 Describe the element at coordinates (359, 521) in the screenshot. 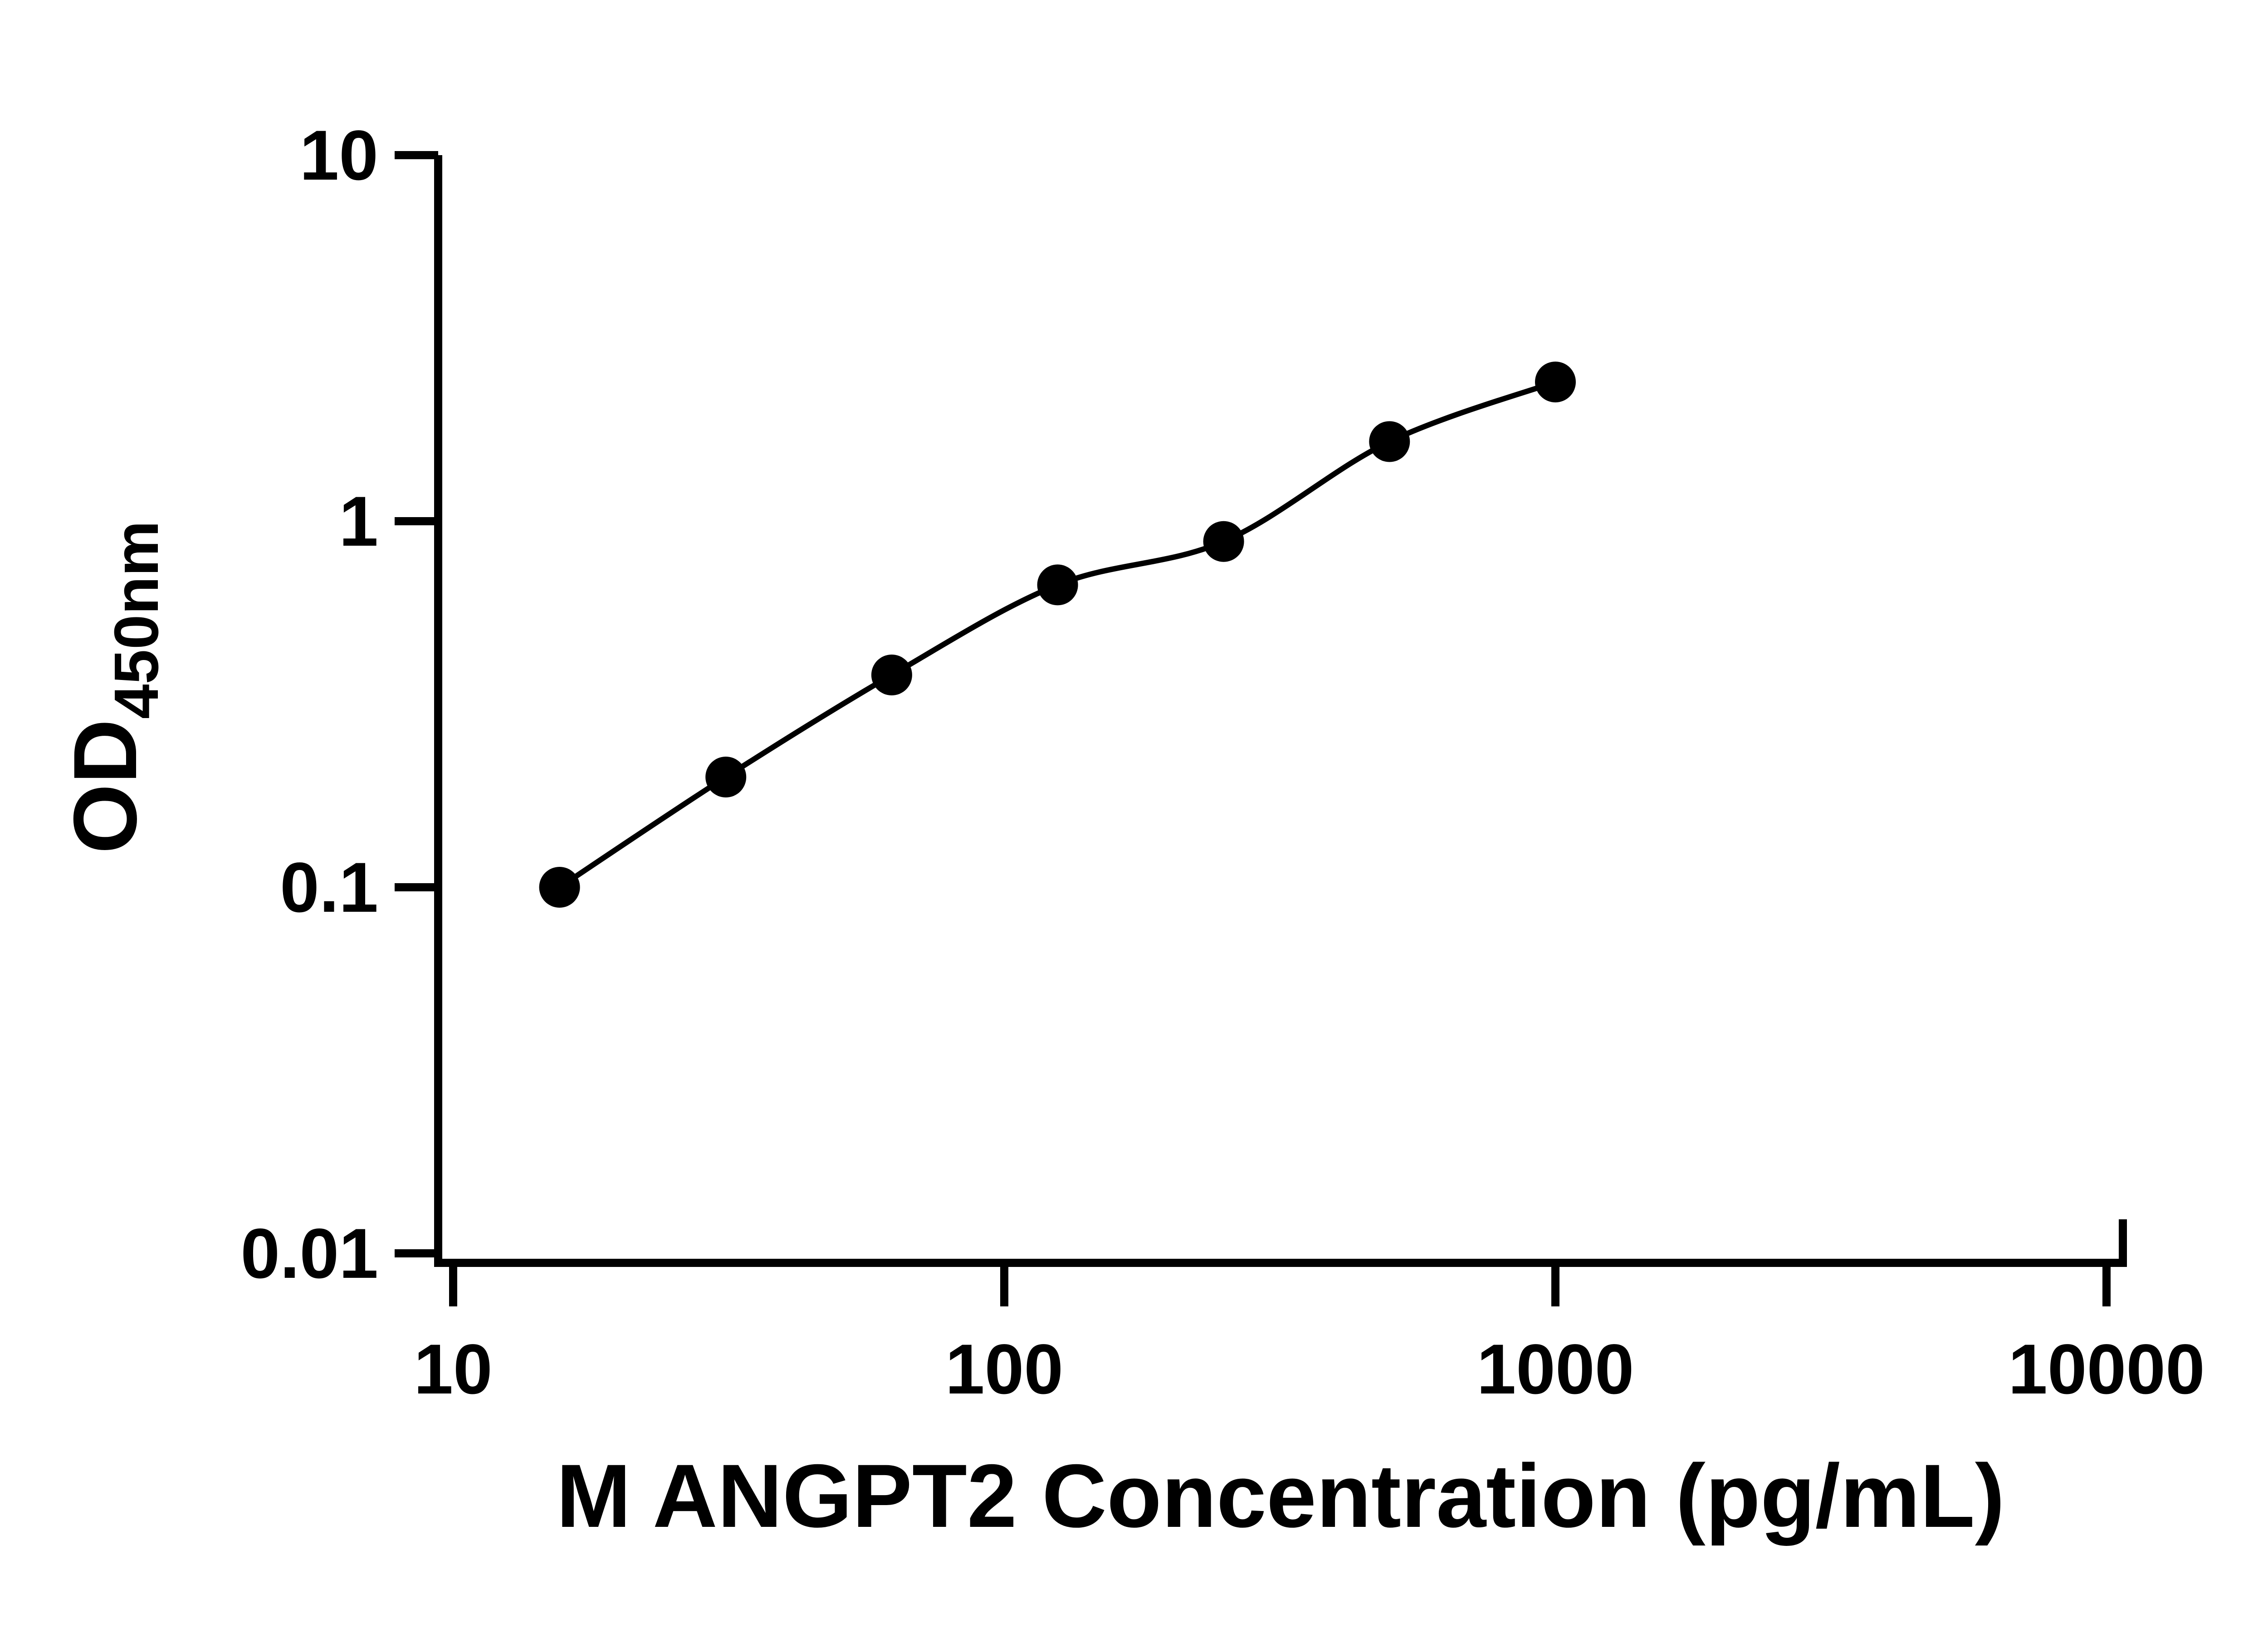

I see `y-tick-label: 1` at that location.